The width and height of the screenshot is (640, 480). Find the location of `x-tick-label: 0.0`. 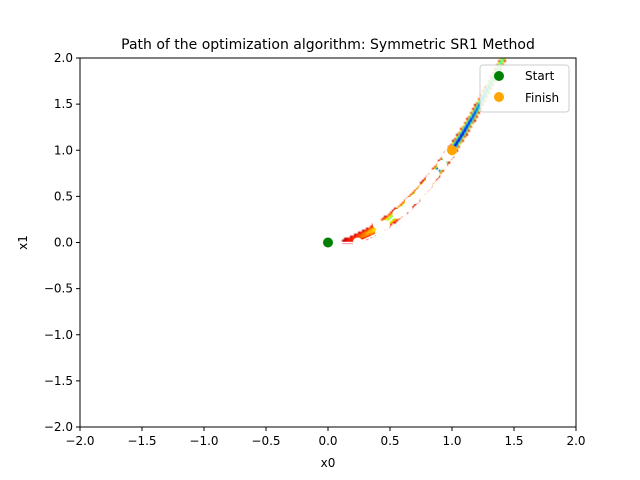

x-tick-label: 0.0 is located at coordinates (327, 441).